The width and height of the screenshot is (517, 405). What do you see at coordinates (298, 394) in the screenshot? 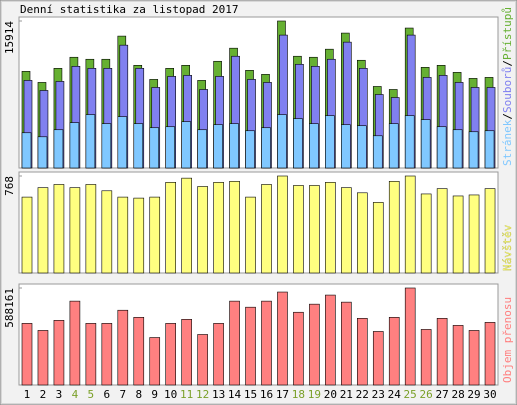
I see `x-tick-label: 18` at bounding box center [298, 394].